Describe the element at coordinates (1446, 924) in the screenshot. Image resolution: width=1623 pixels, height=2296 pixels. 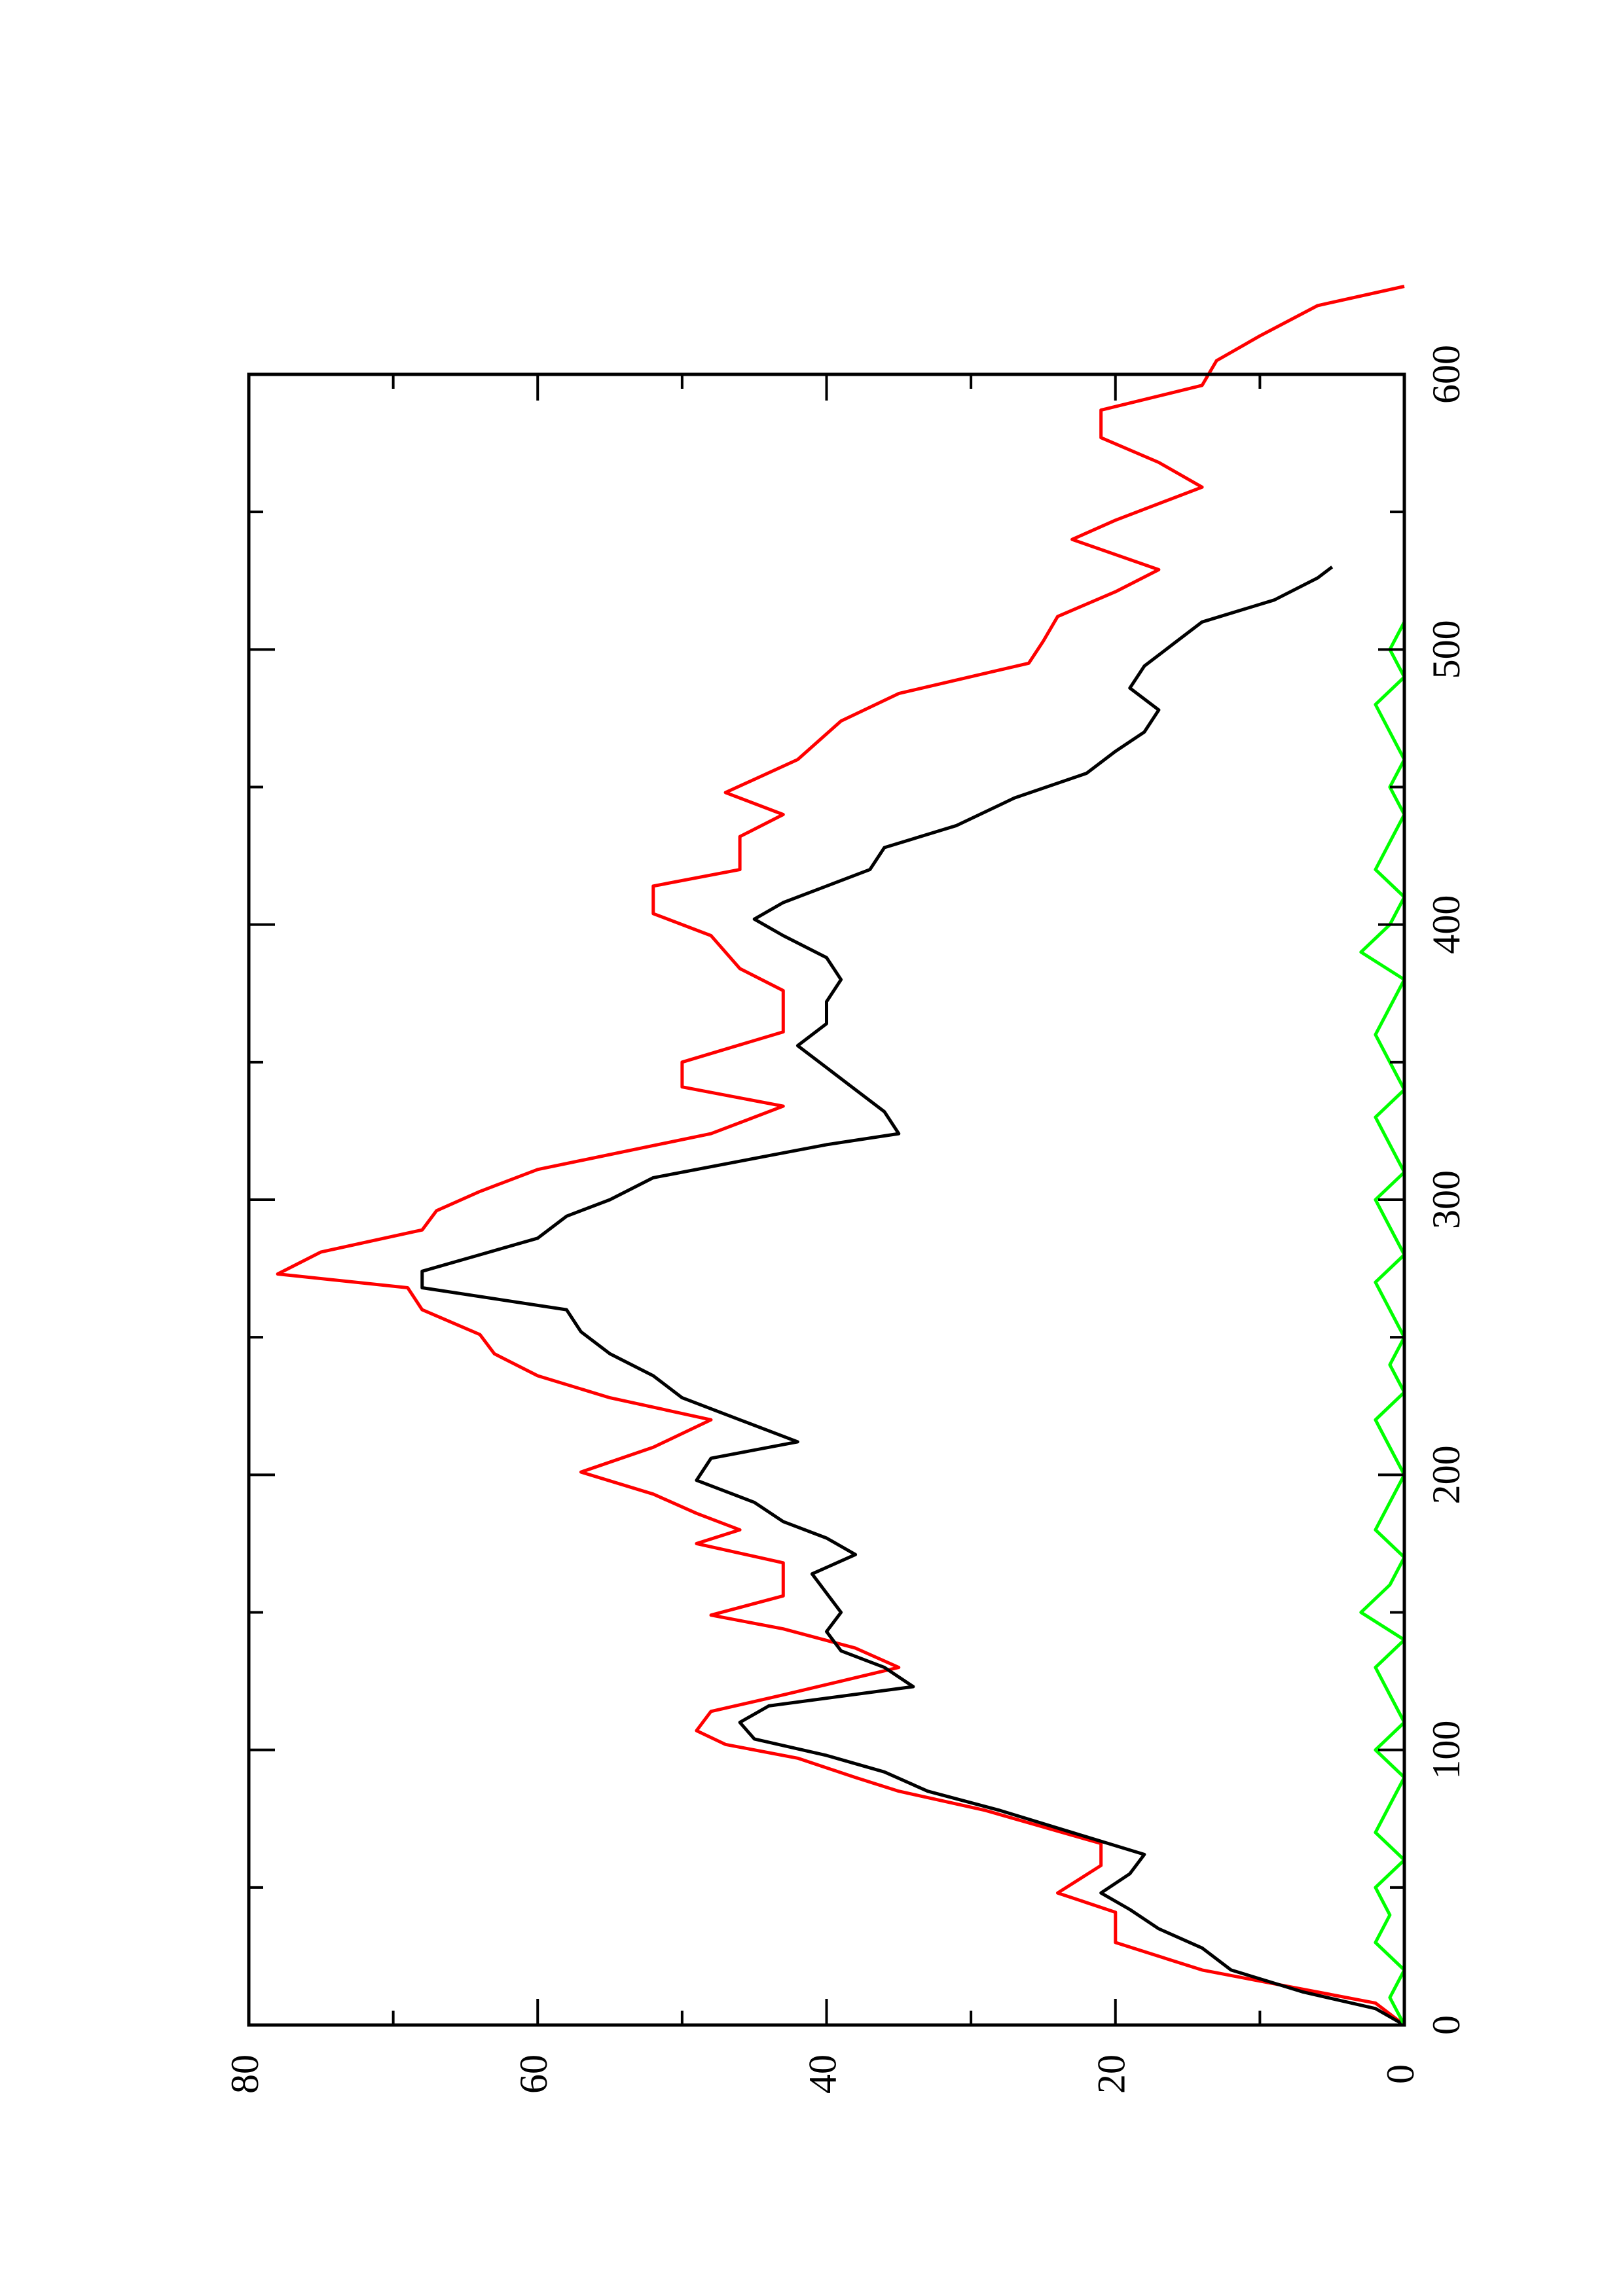
I see `x-tick-label: 400` at that location.